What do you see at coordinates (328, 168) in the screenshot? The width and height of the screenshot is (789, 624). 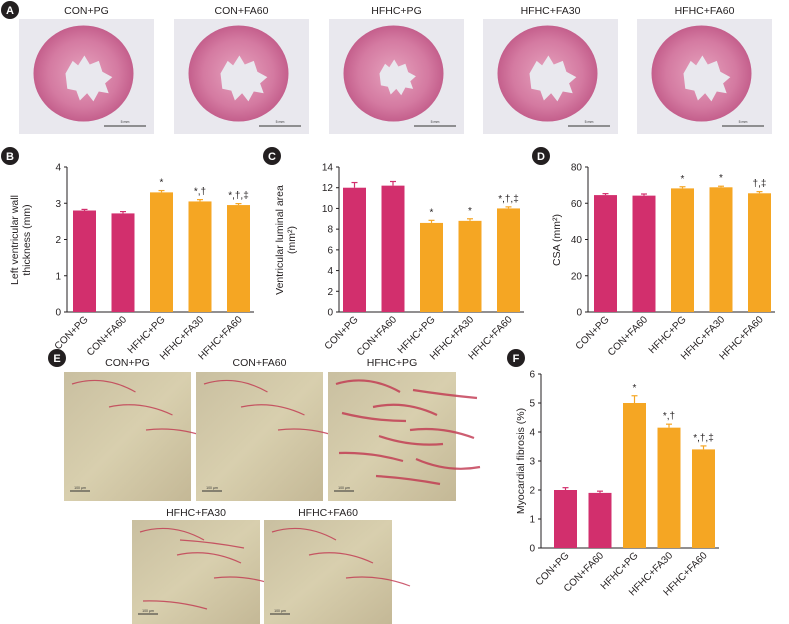 I see `y-tick-label: 14` at bounding box center [328, 168].